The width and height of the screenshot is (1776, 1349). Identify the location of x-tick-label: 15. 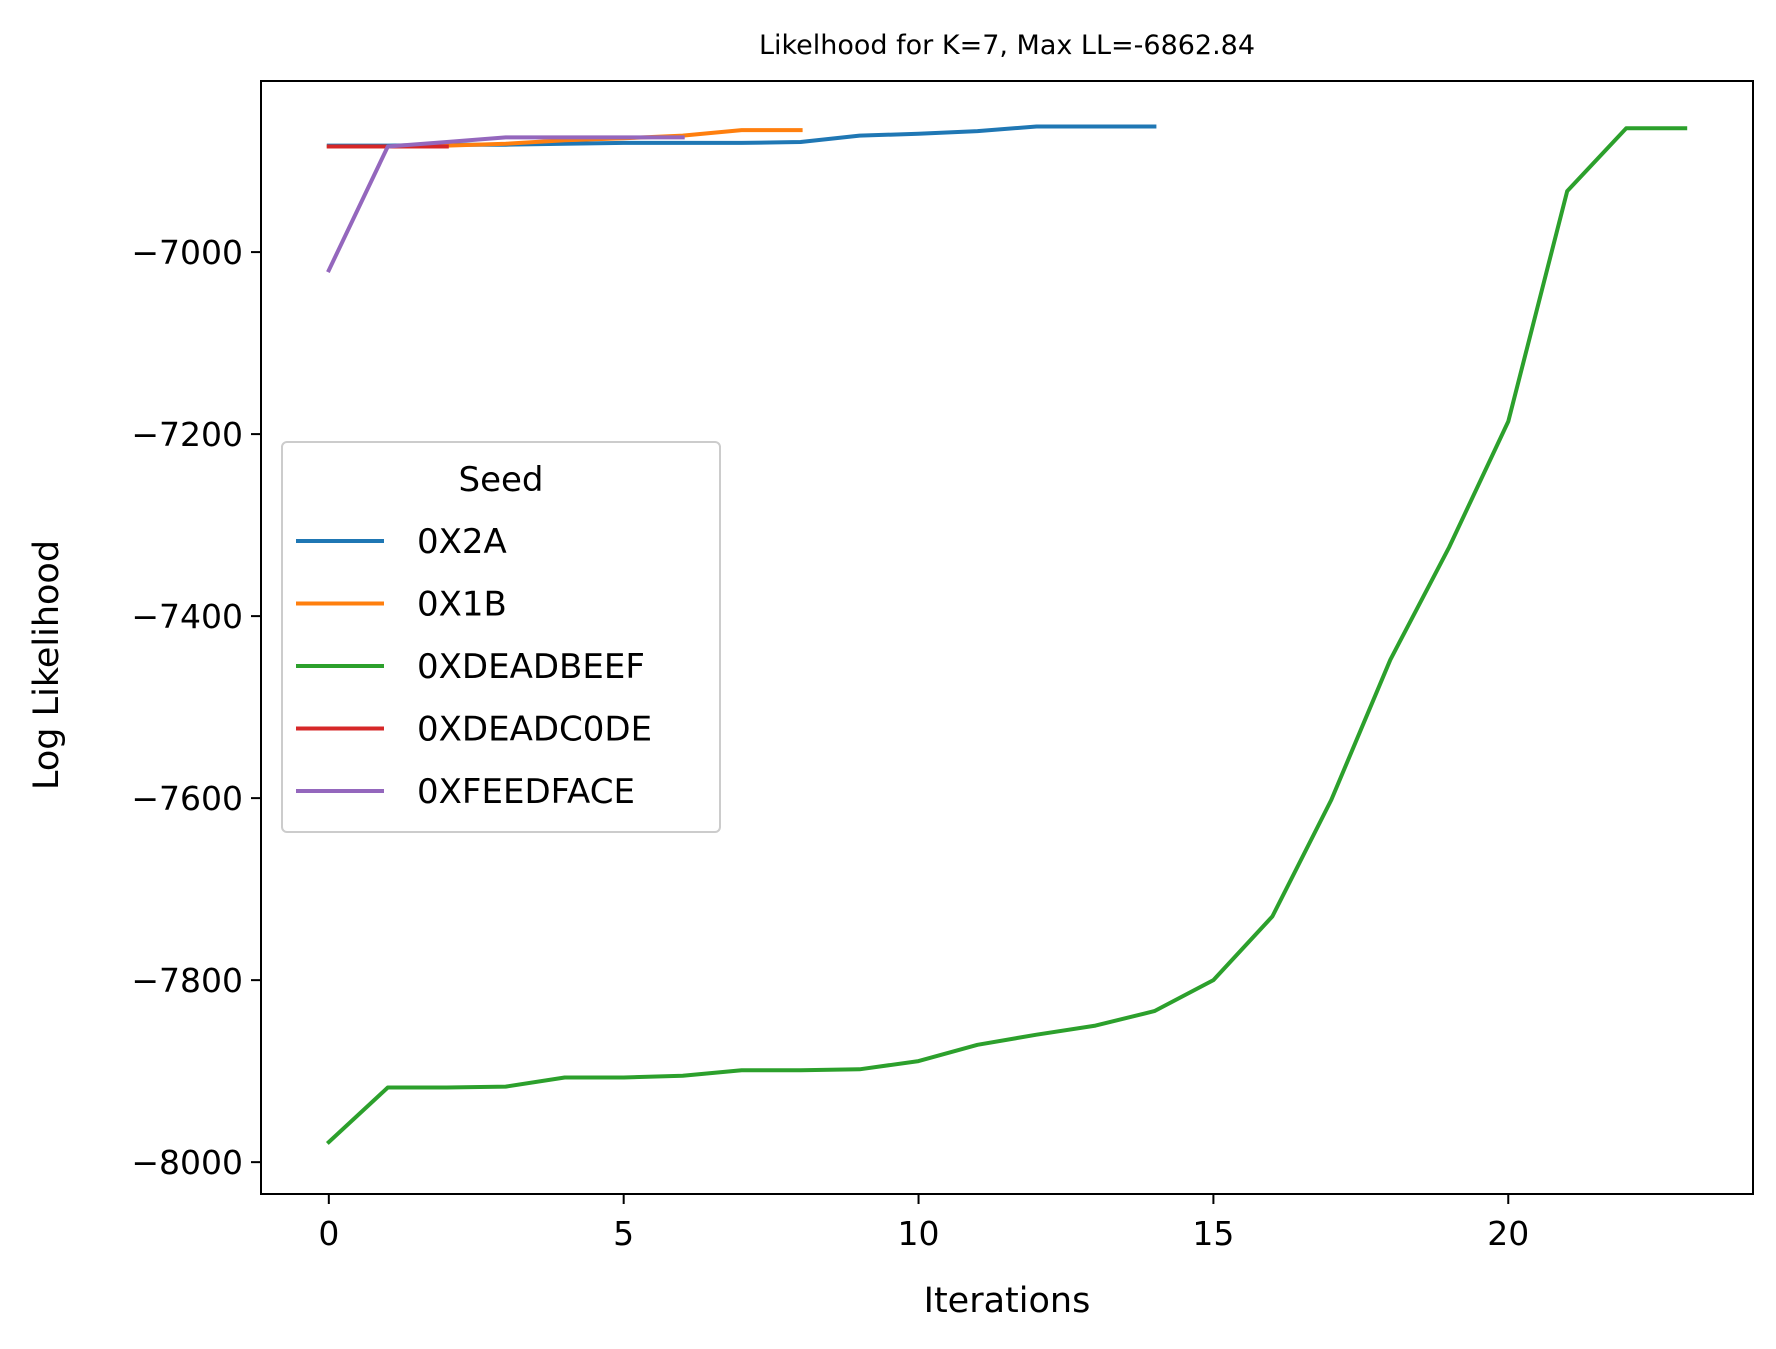
(1213, 1233).